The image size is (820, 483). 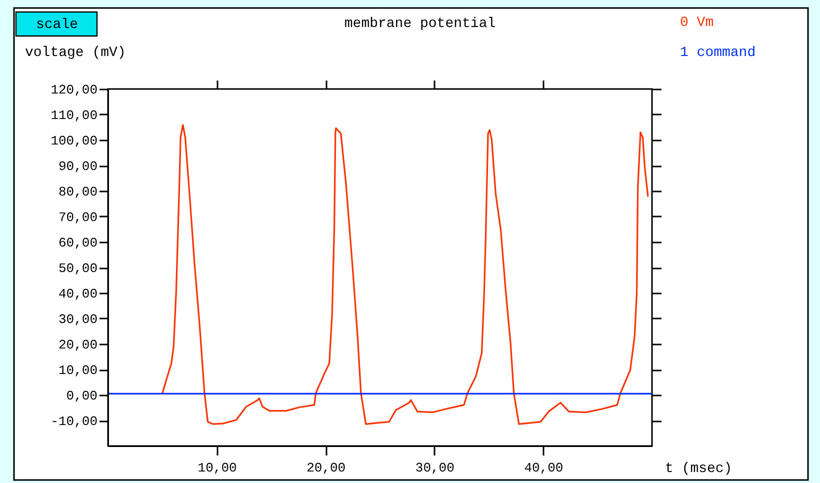 I want to click on x-tick-label: 20,00, so click(x=326, y=468).